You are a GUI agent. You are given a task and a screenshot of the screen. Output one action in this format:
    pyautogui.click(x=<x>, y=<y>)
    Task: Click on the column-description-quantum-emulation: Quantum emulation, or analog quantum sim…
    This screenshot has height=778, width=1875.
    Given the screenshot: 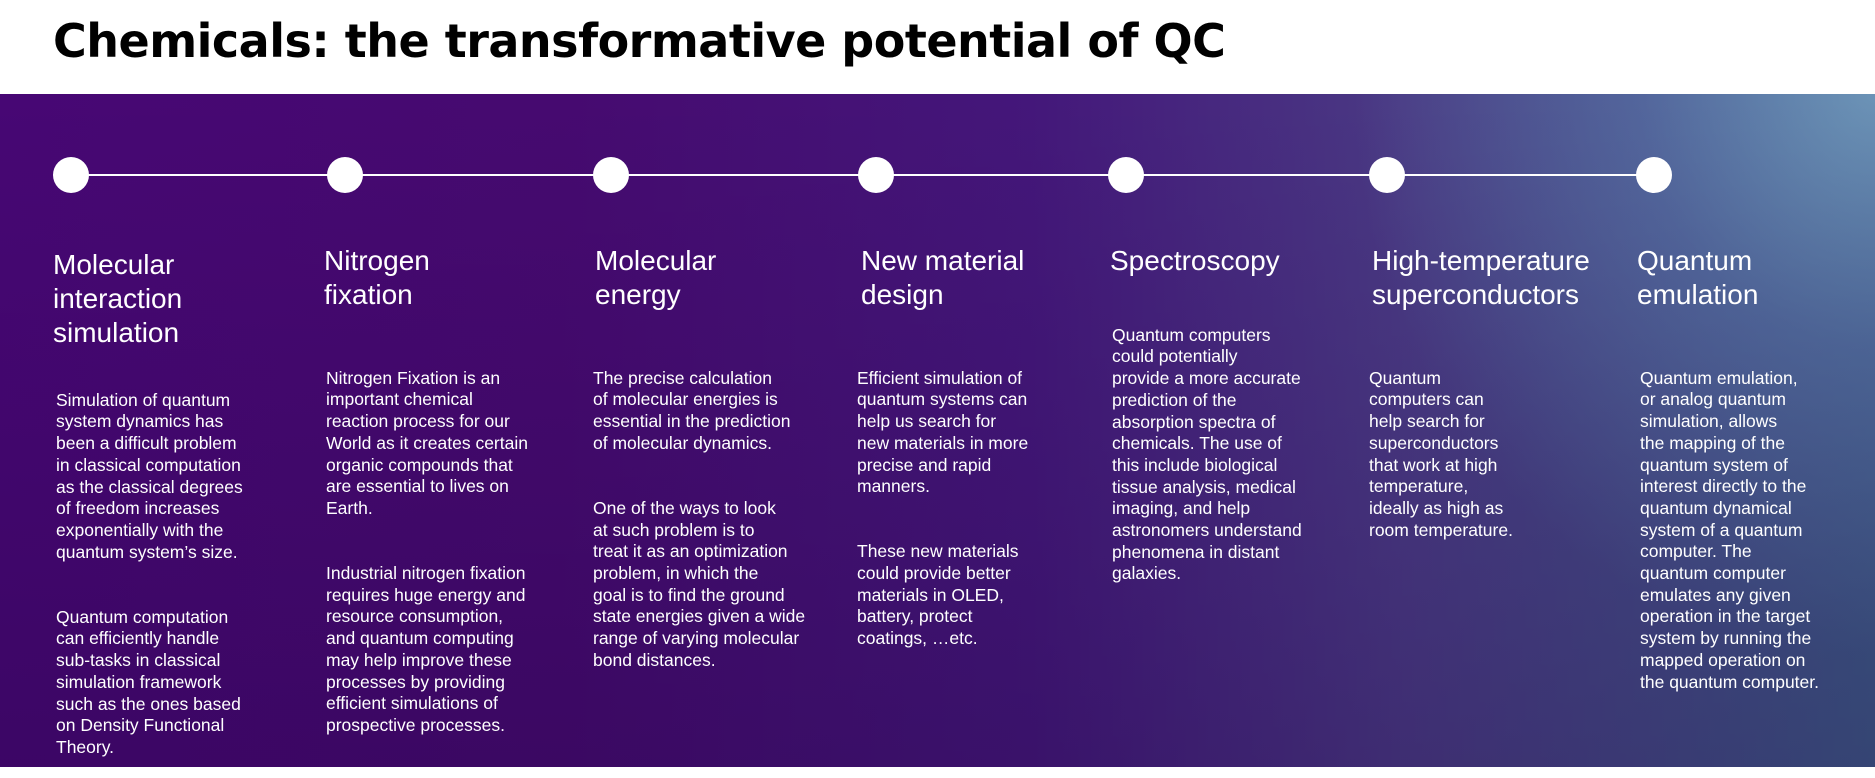 What is the action you would take?
    pyautogui.click(x=1729, y=530)
    